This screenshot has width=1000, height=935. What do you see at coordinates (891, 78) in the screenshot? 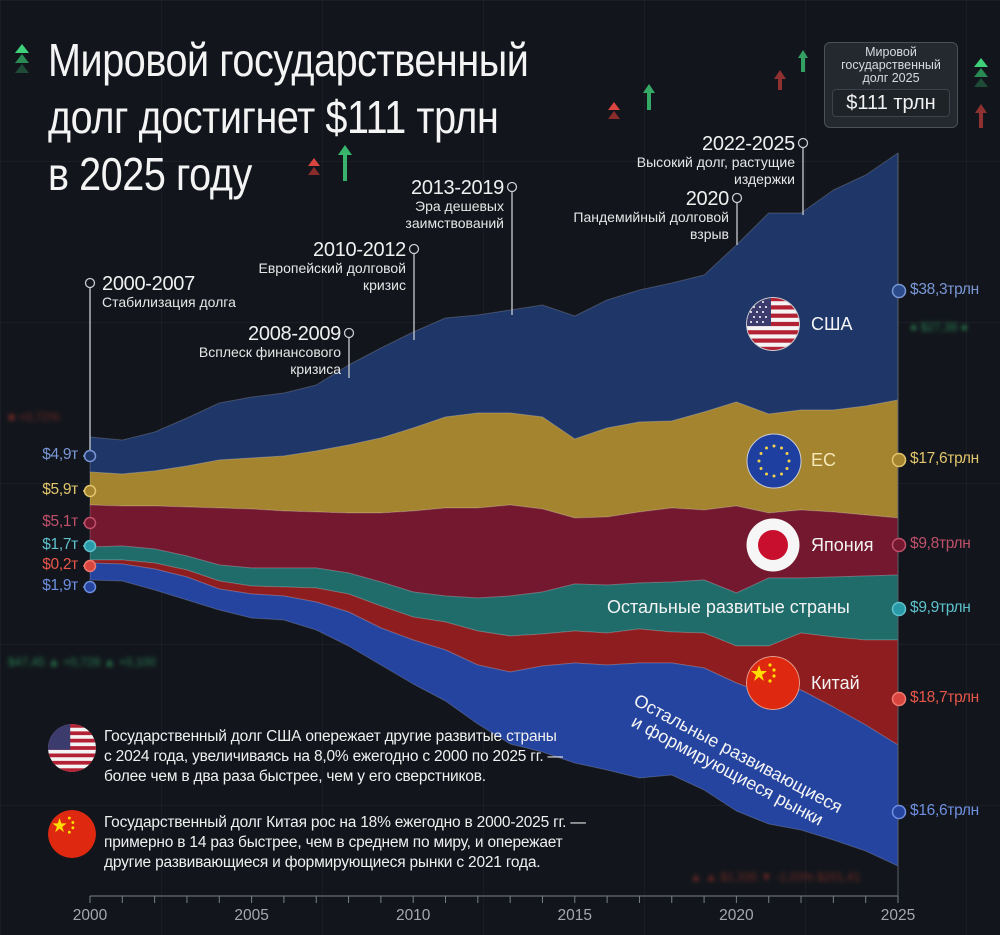
I see `summary-caption: долг 2025` at bounding box center [891, 78].